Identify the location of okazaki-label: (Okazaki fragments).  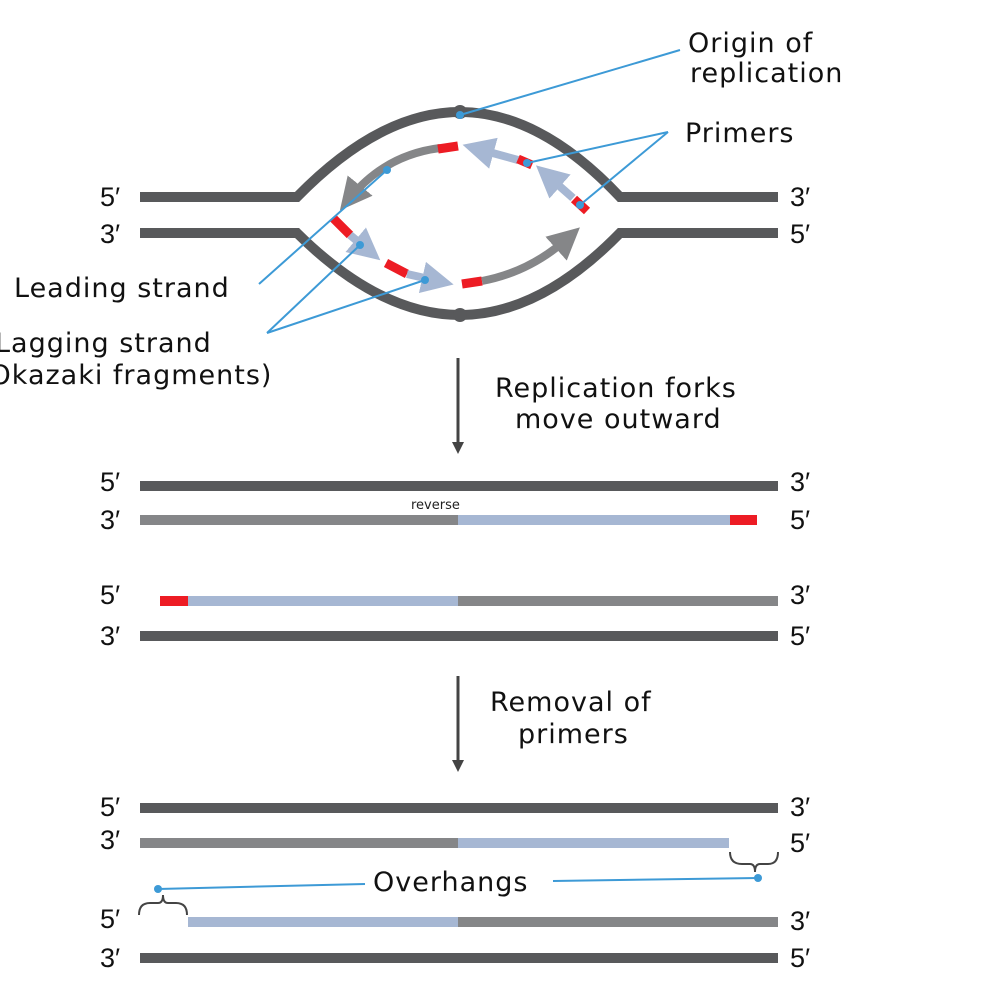
(136, 375).